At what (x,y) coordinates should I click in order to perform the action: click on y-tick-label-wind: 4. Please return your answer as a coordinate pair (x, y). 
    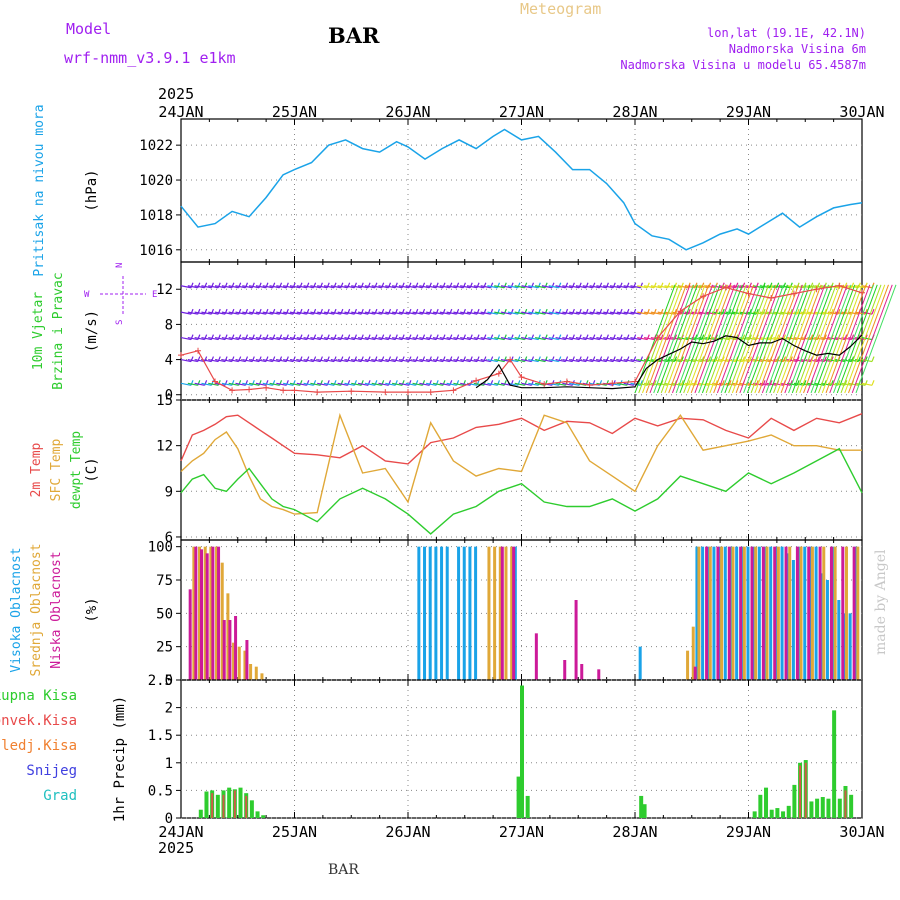
    Looking at the image, I should click on (169, 361).